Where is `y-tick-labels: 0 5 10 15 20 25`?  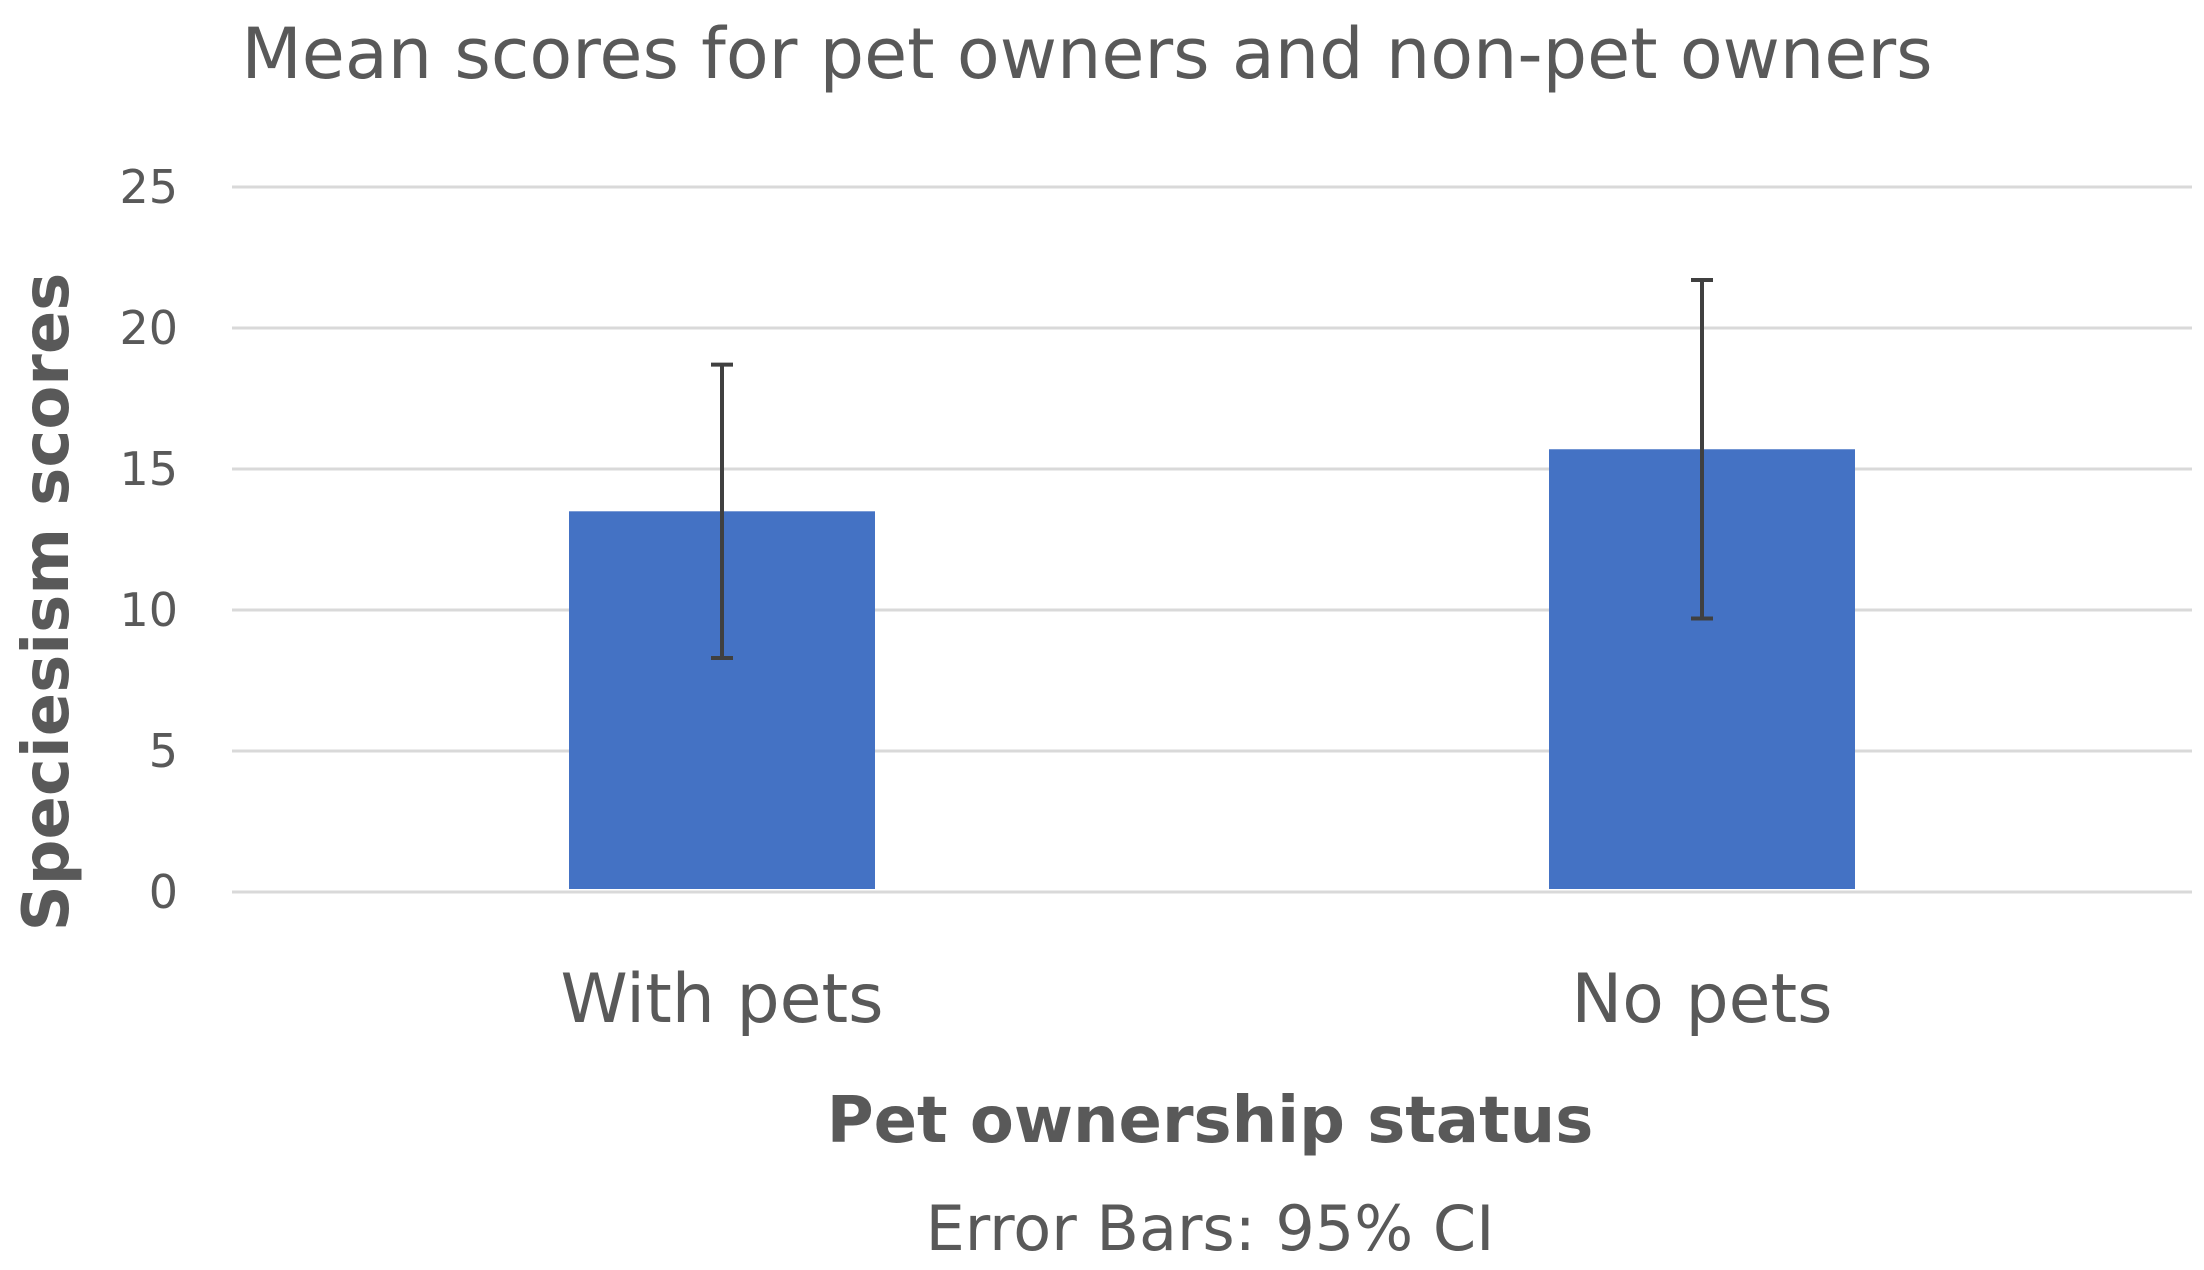
y-tick-labels: 0 5 10 15 20 25 is located at coordinates (148, 539).